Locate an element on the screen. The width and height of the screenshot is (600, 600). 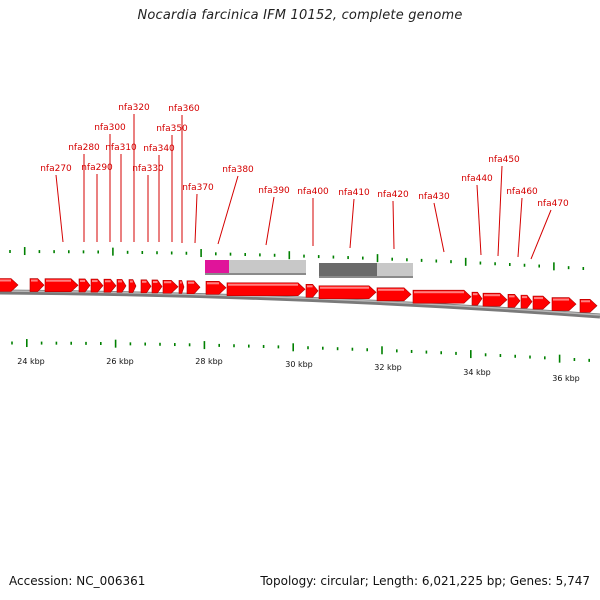
gene-label: nfa360 is located at coordinates (184, 109).